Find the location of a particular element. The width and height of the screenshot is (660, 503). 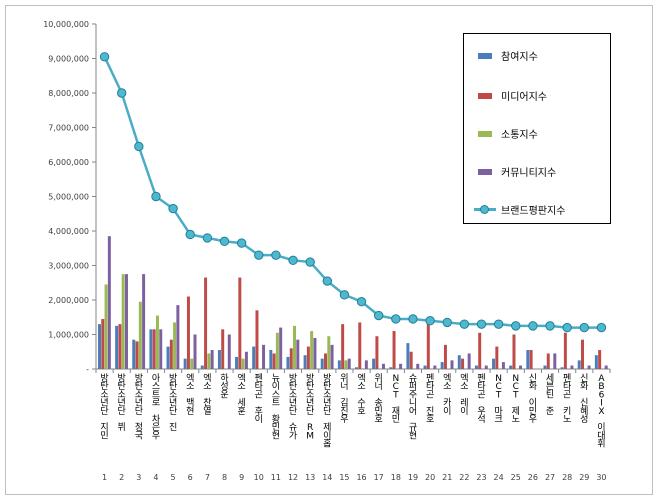

y-tick-label: 6,000,000 is located at coordinates (68, 162).